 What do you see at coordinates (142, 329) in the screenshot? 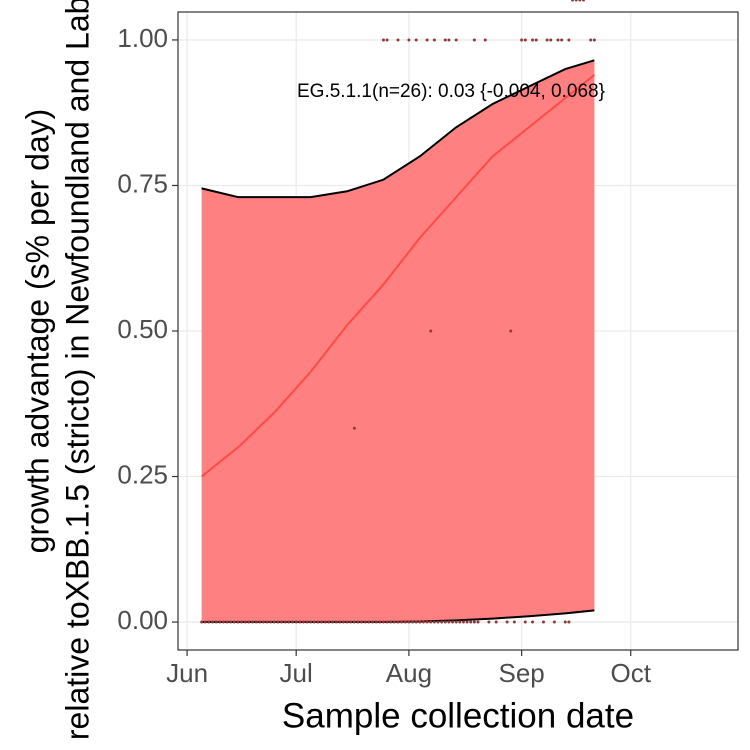
I see `y-tick-label: 0.50` at bounding box center [142, 329].